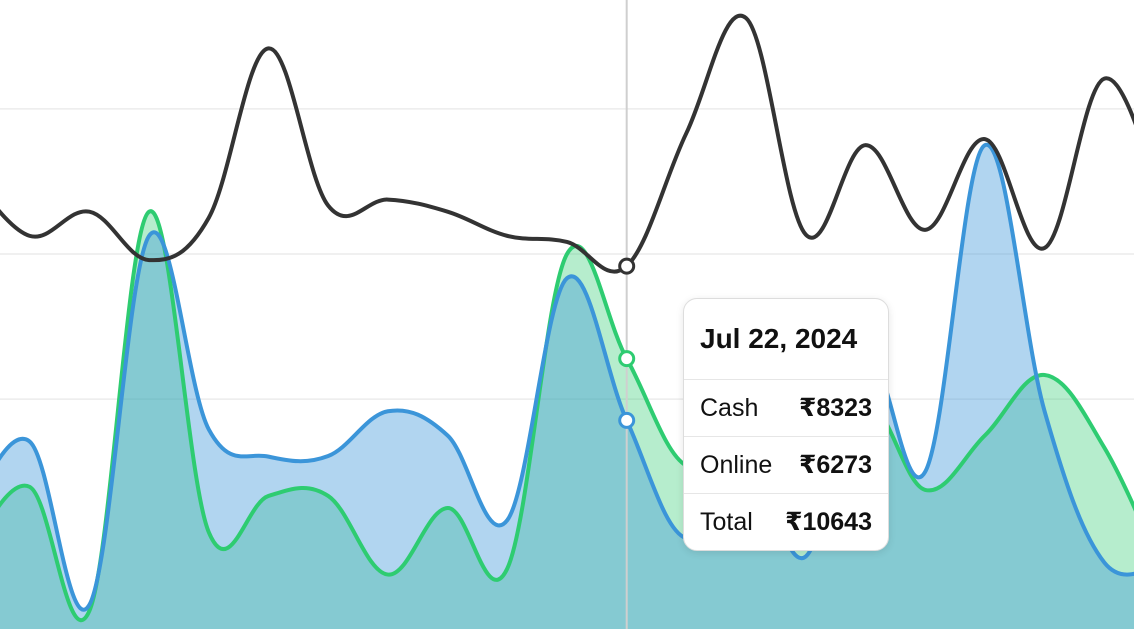 The image size is (1134, 629). Describe the element at coordinates (835, 408) in the screenshot. I see `tooltip-value-cash: ₹8323` at that location.